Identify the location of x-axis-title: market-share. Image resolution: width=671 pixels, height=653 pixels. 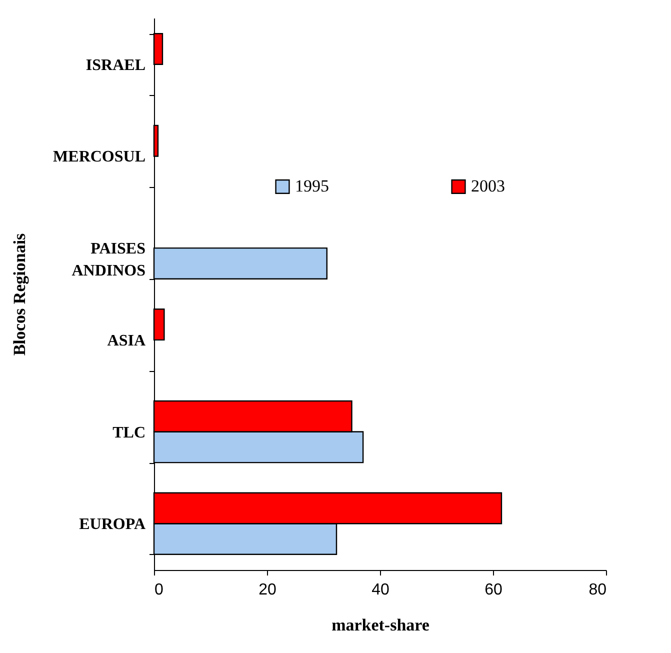
(381, 625).